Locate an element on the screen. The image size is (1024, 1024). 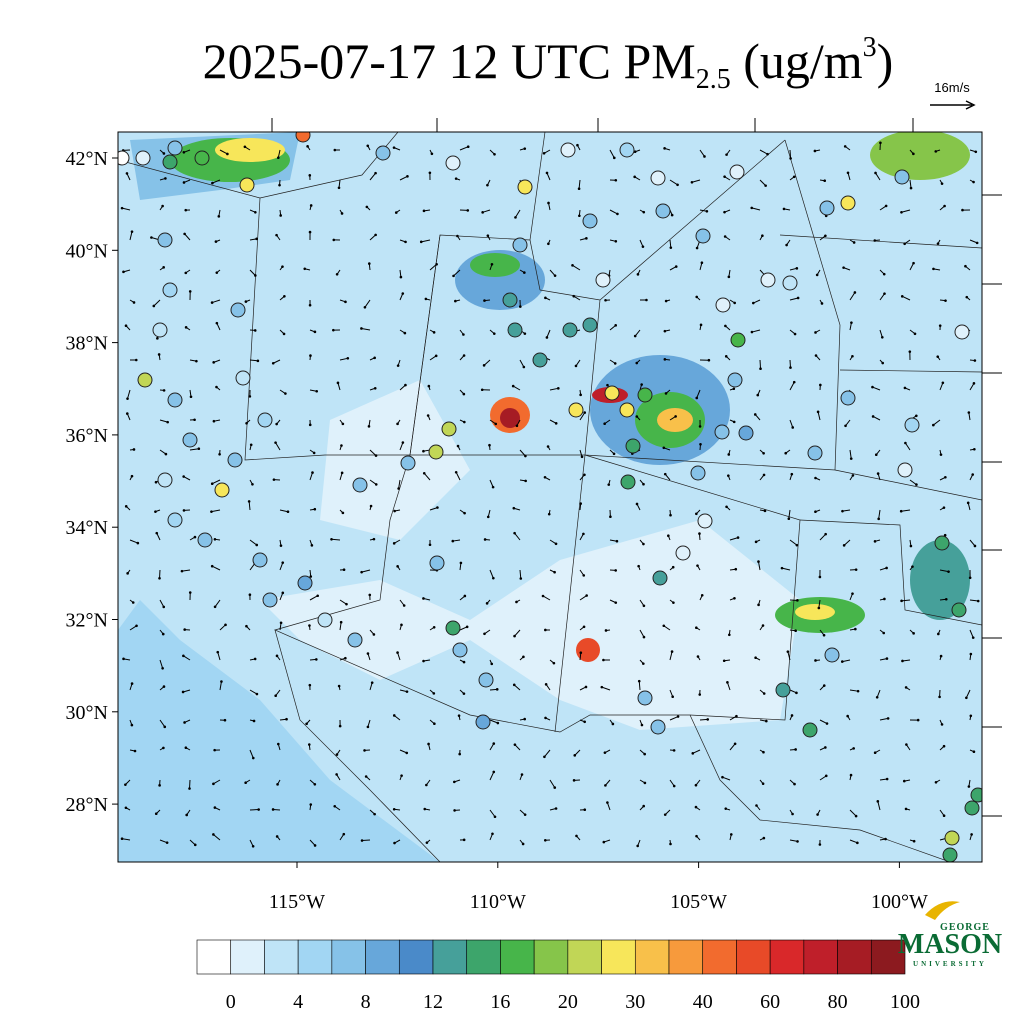
title-text: 2025-07-17 12 UTC PM is located at coordinates (449, 61).